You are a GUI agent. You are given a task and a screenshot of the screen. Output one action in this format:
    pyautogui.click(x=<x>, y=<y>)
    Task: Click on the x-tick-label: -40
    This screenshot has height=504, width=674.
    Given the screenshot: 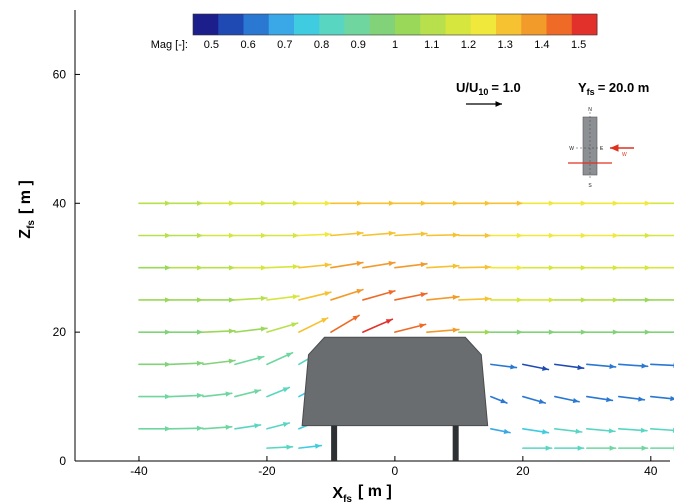 What is the action you would take?
    pyautogui.click(x=139, y=471)
    